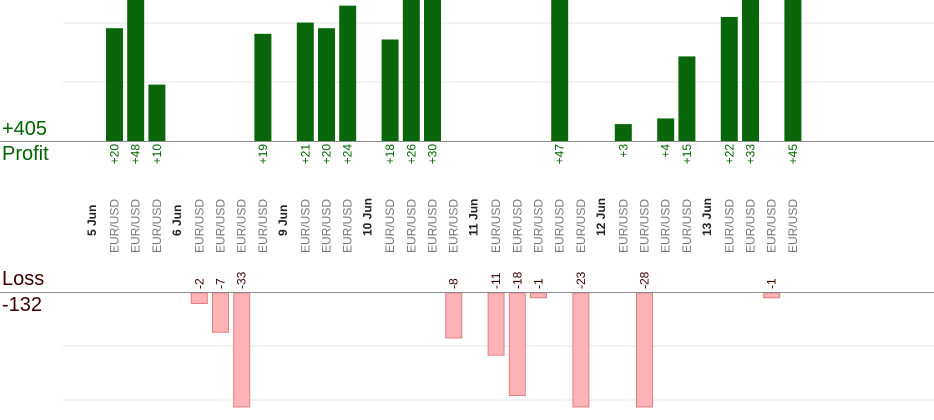 The width and height of the screenshot is (934, 420). What do you see at coordinates (581, 280) in the screenshot?
I see `loss-value-label: -23` at bounding box center [581, 280].